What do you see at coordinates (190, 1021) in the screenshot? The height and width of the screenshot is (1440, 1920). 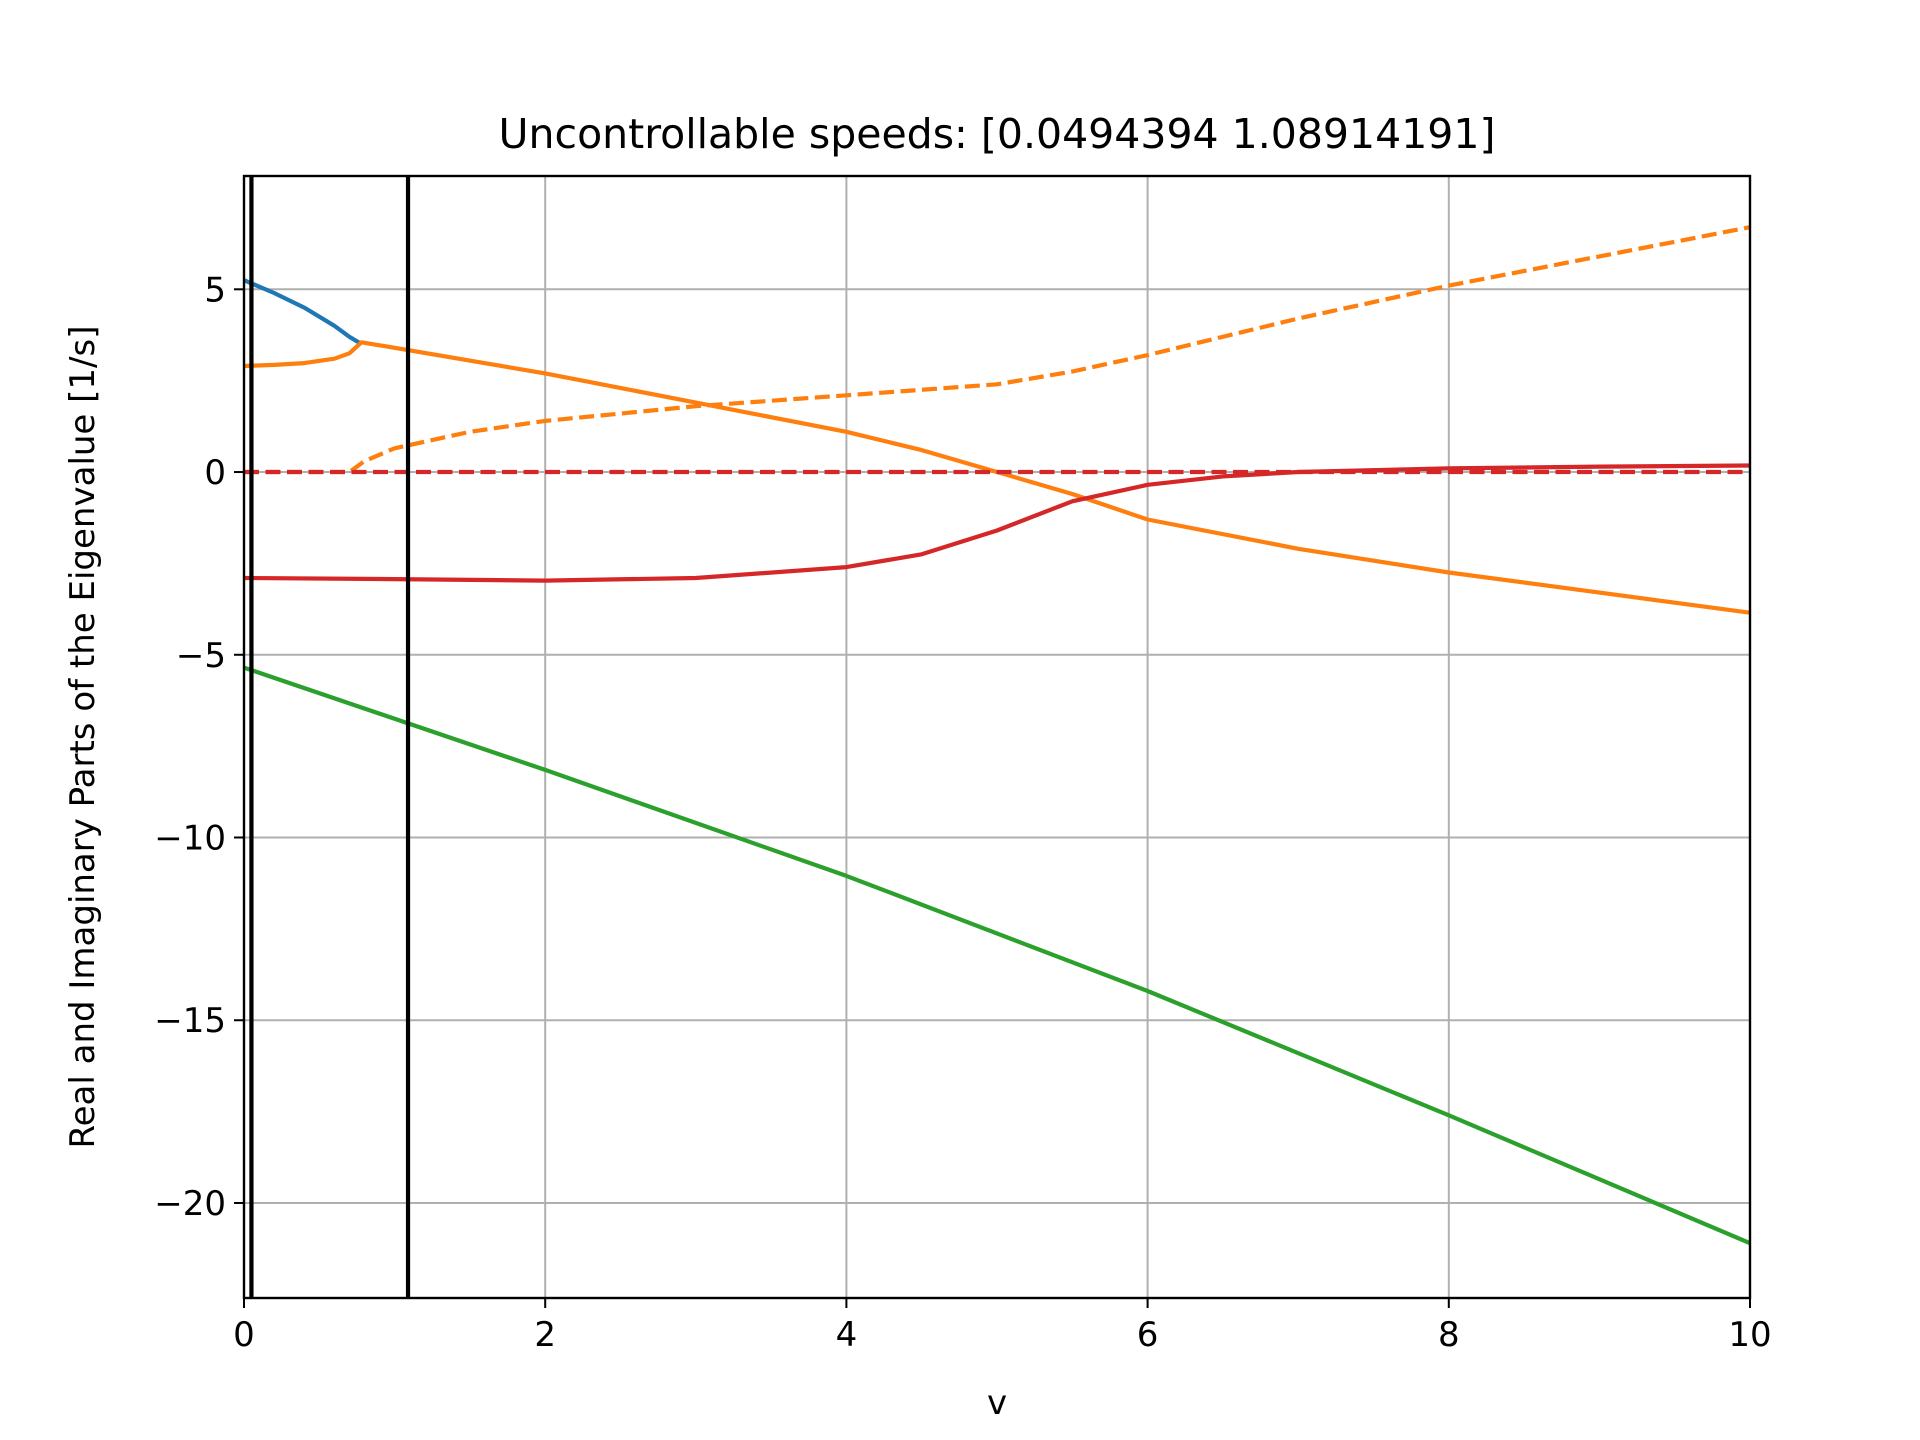 I see `y-tick-label: −15` at bounding box center [190, 1021].